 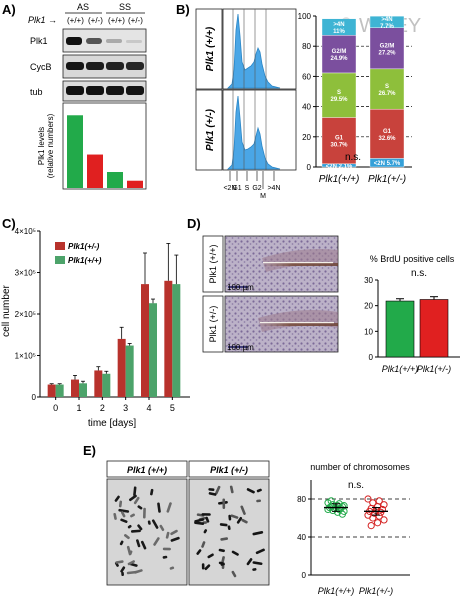 I want to click on segment-label-3-2: G2/M 27.2%, so click(x=387, y=49).